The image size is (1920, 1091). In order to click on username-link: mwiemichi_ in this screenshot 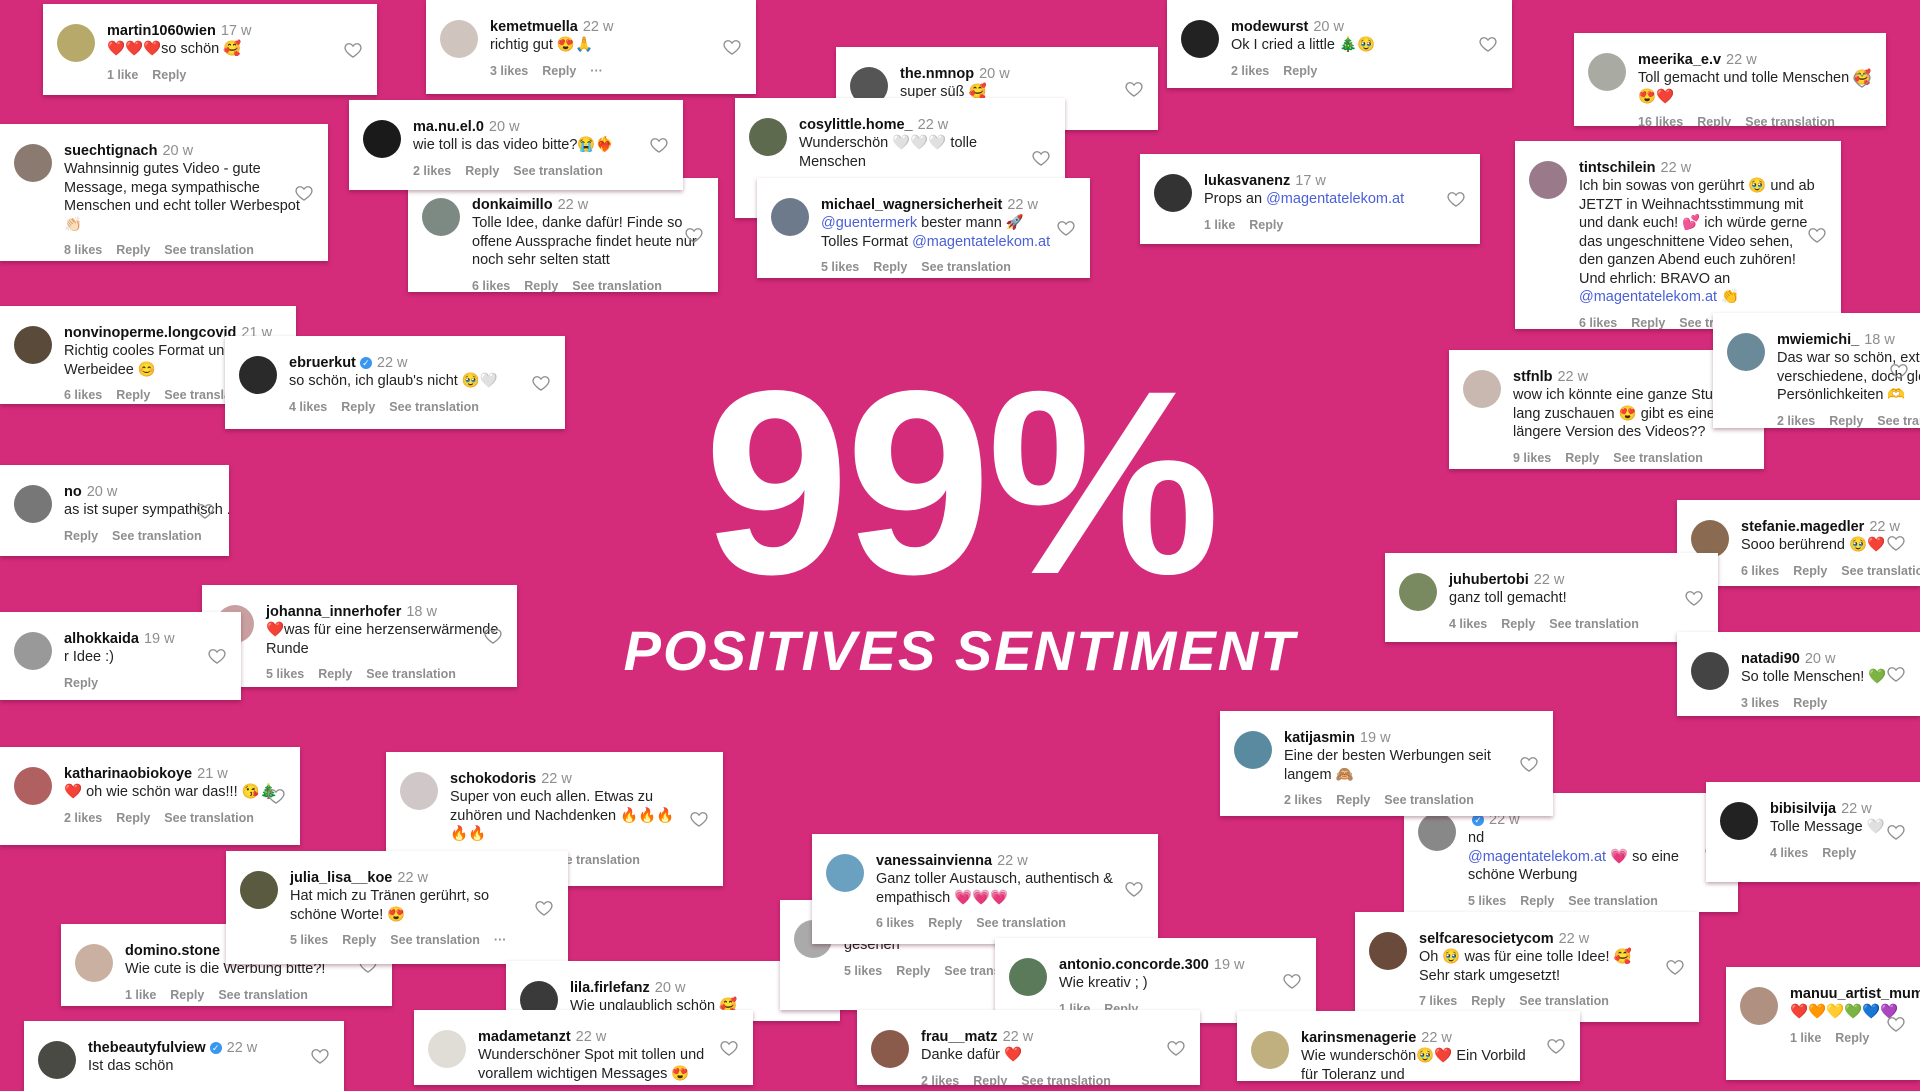, I will do `click(1818, 340)`.